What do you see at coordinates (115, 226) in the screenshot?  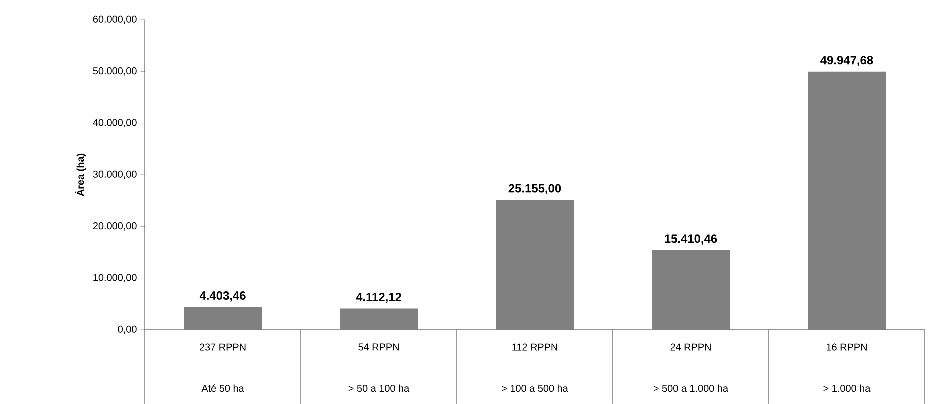 I see `y-tick-label: 20.000,00` at bounding box center [115, 226].